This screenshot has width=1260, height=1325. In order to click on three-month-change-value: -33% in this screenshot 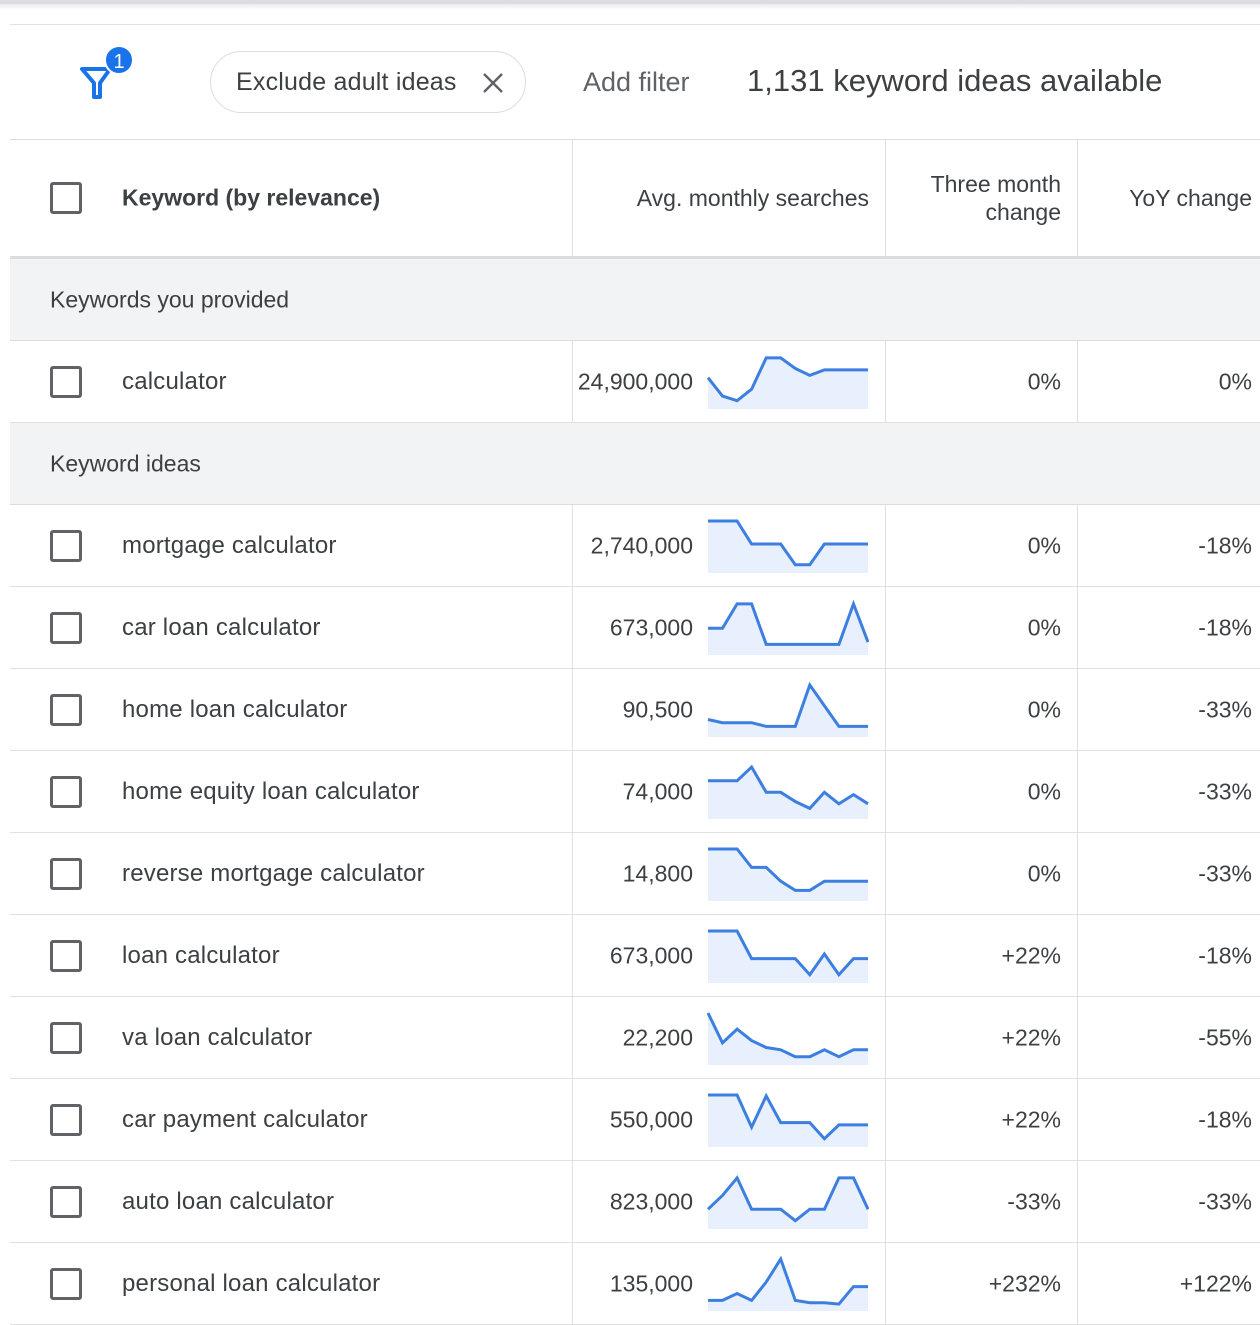, I will do `click(1034, 1201)`.